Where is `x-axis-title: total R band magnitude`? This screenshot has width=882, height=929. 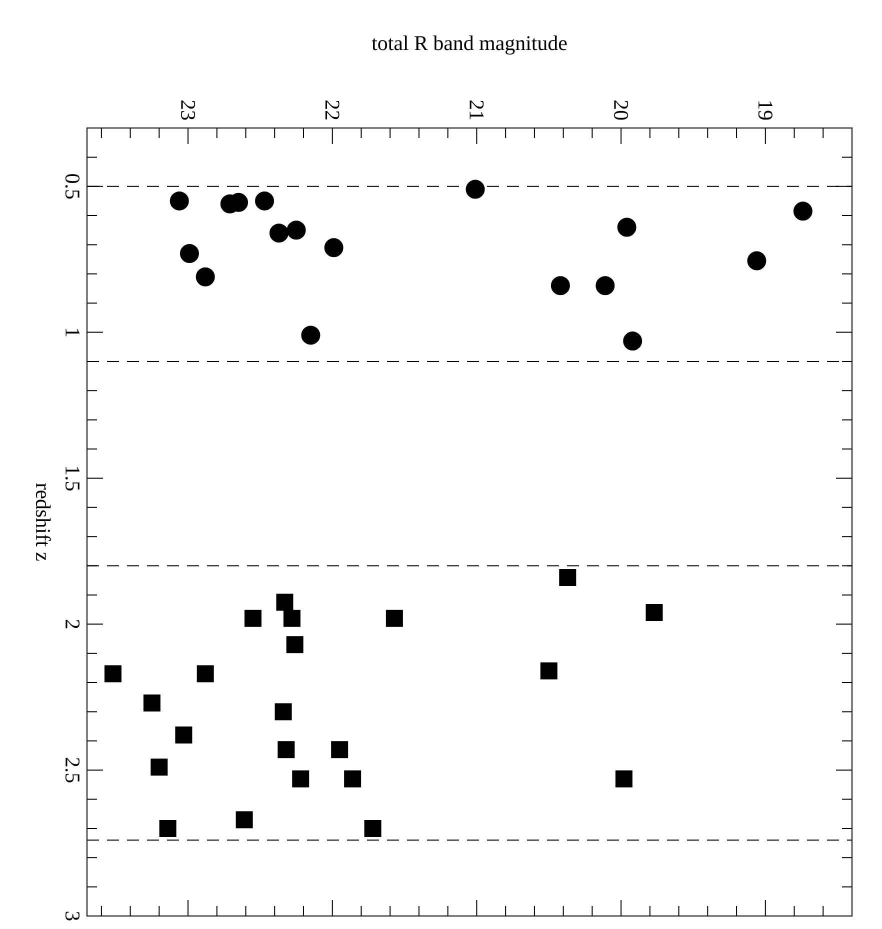 x-axis-title: total R band magnitude is located at coordinates (469, 45).